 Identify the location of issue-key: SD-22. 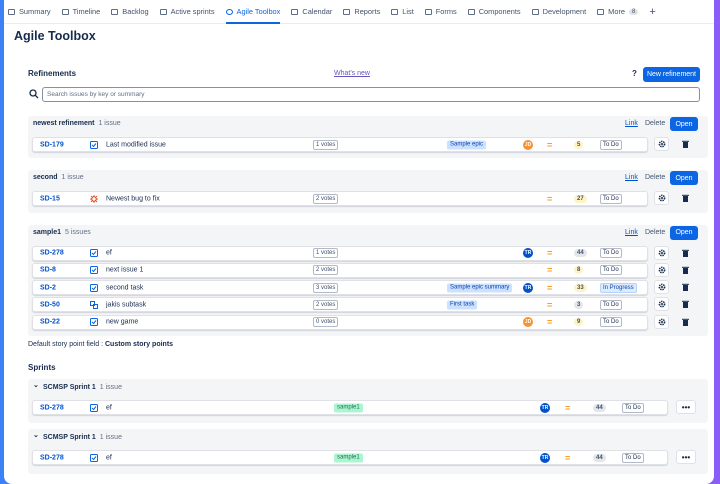
(50, 322).